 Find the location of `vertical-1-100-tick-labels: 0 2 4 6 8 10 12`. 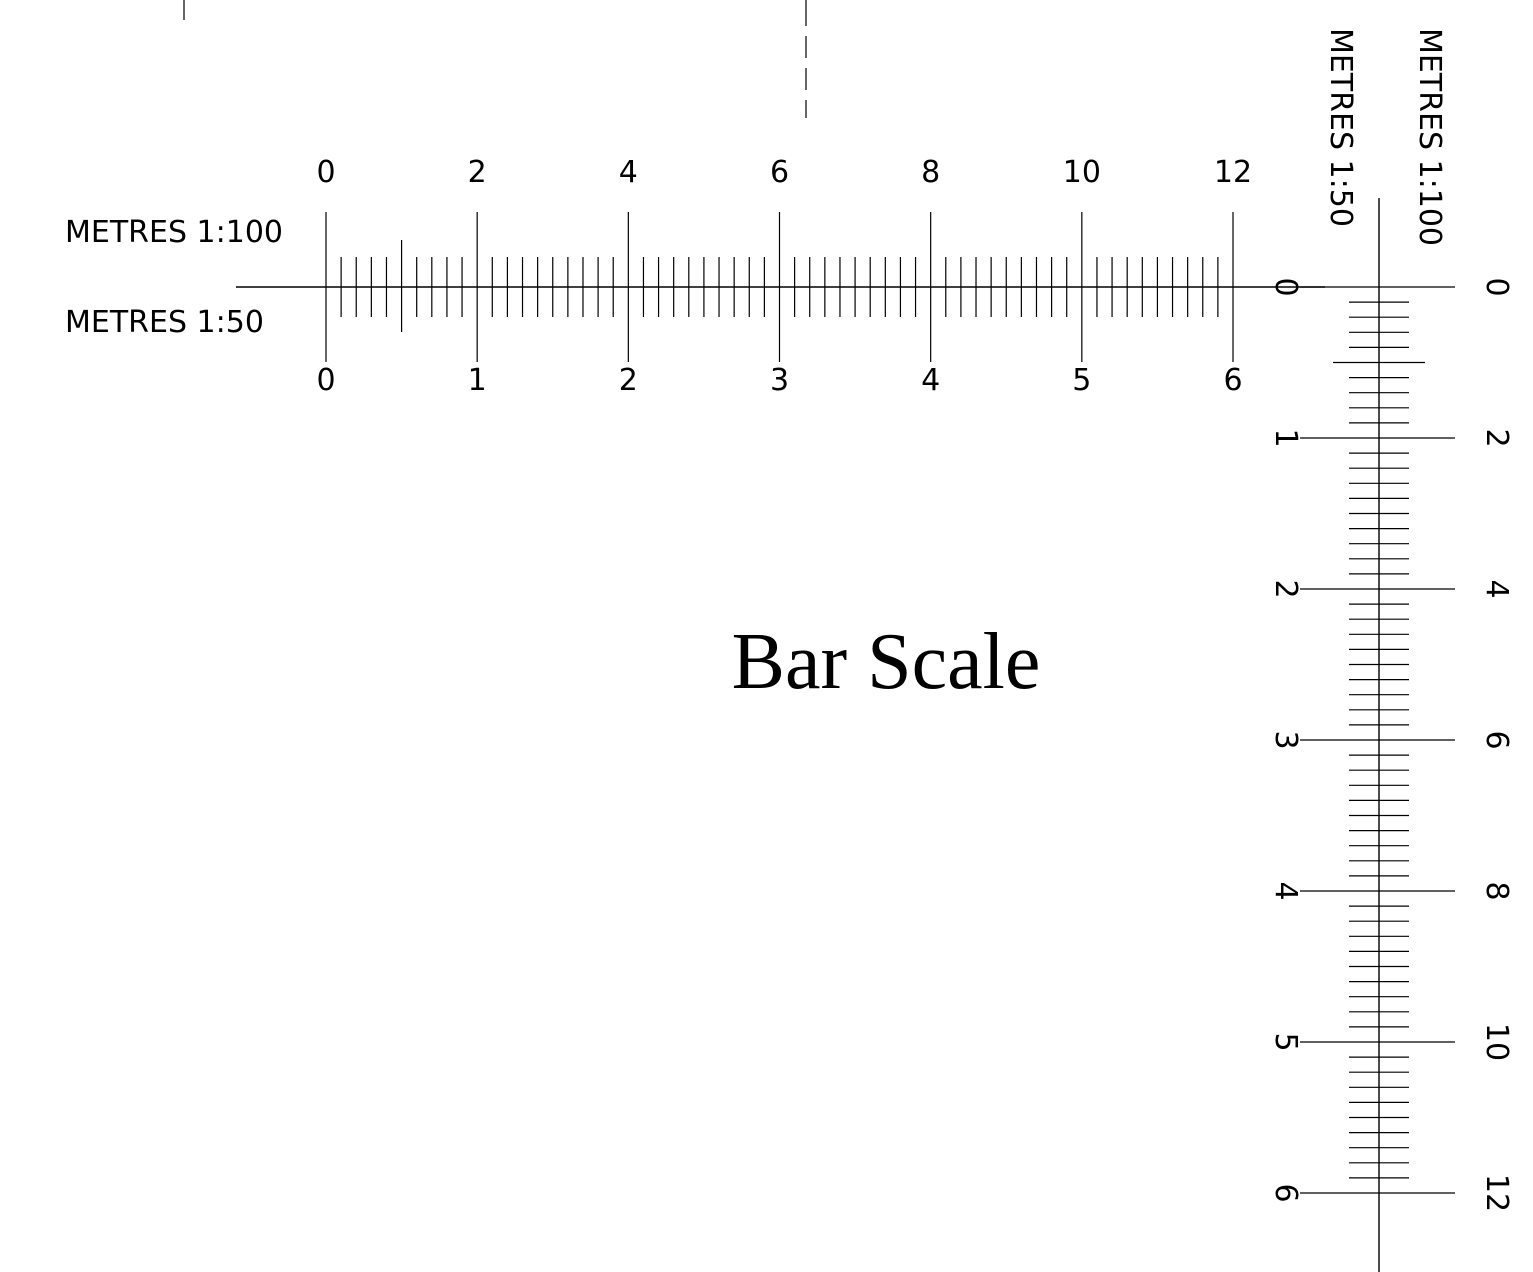

vertical-1-100-tick-labels: 0 2 4 6 8 10 12 is located at coordinates (1496, 744).